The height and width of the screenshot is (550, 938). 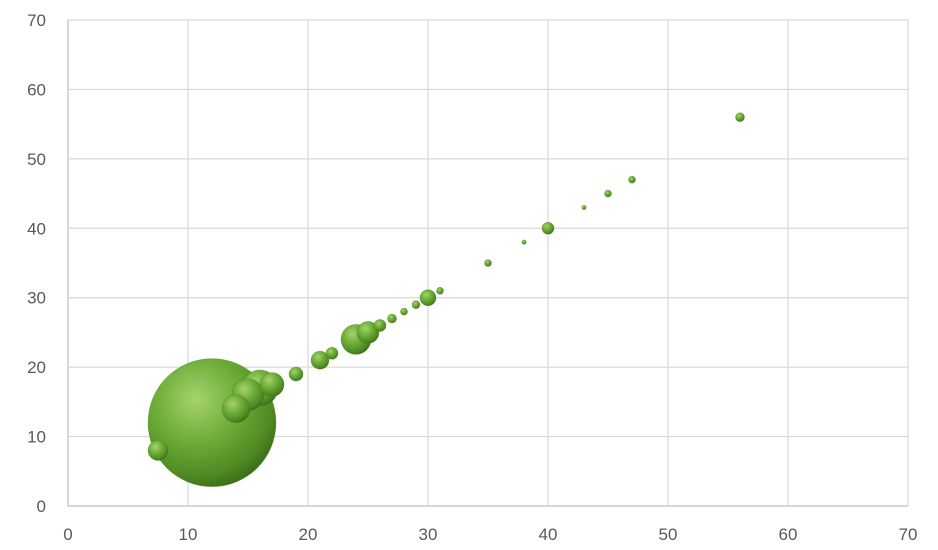 I want to click on y-tick-label: 60, so click(x=36, y=89).